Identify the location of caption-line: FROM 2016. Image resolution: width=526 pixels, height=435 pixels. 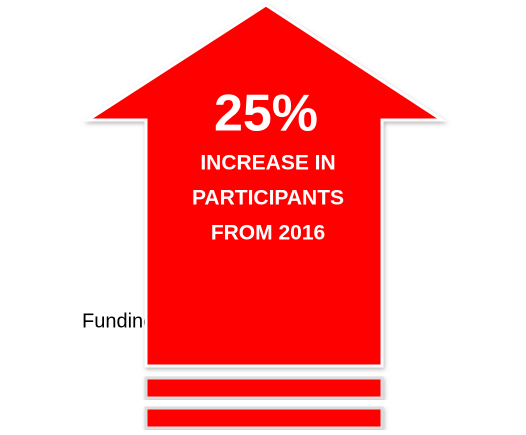
(268, 233).